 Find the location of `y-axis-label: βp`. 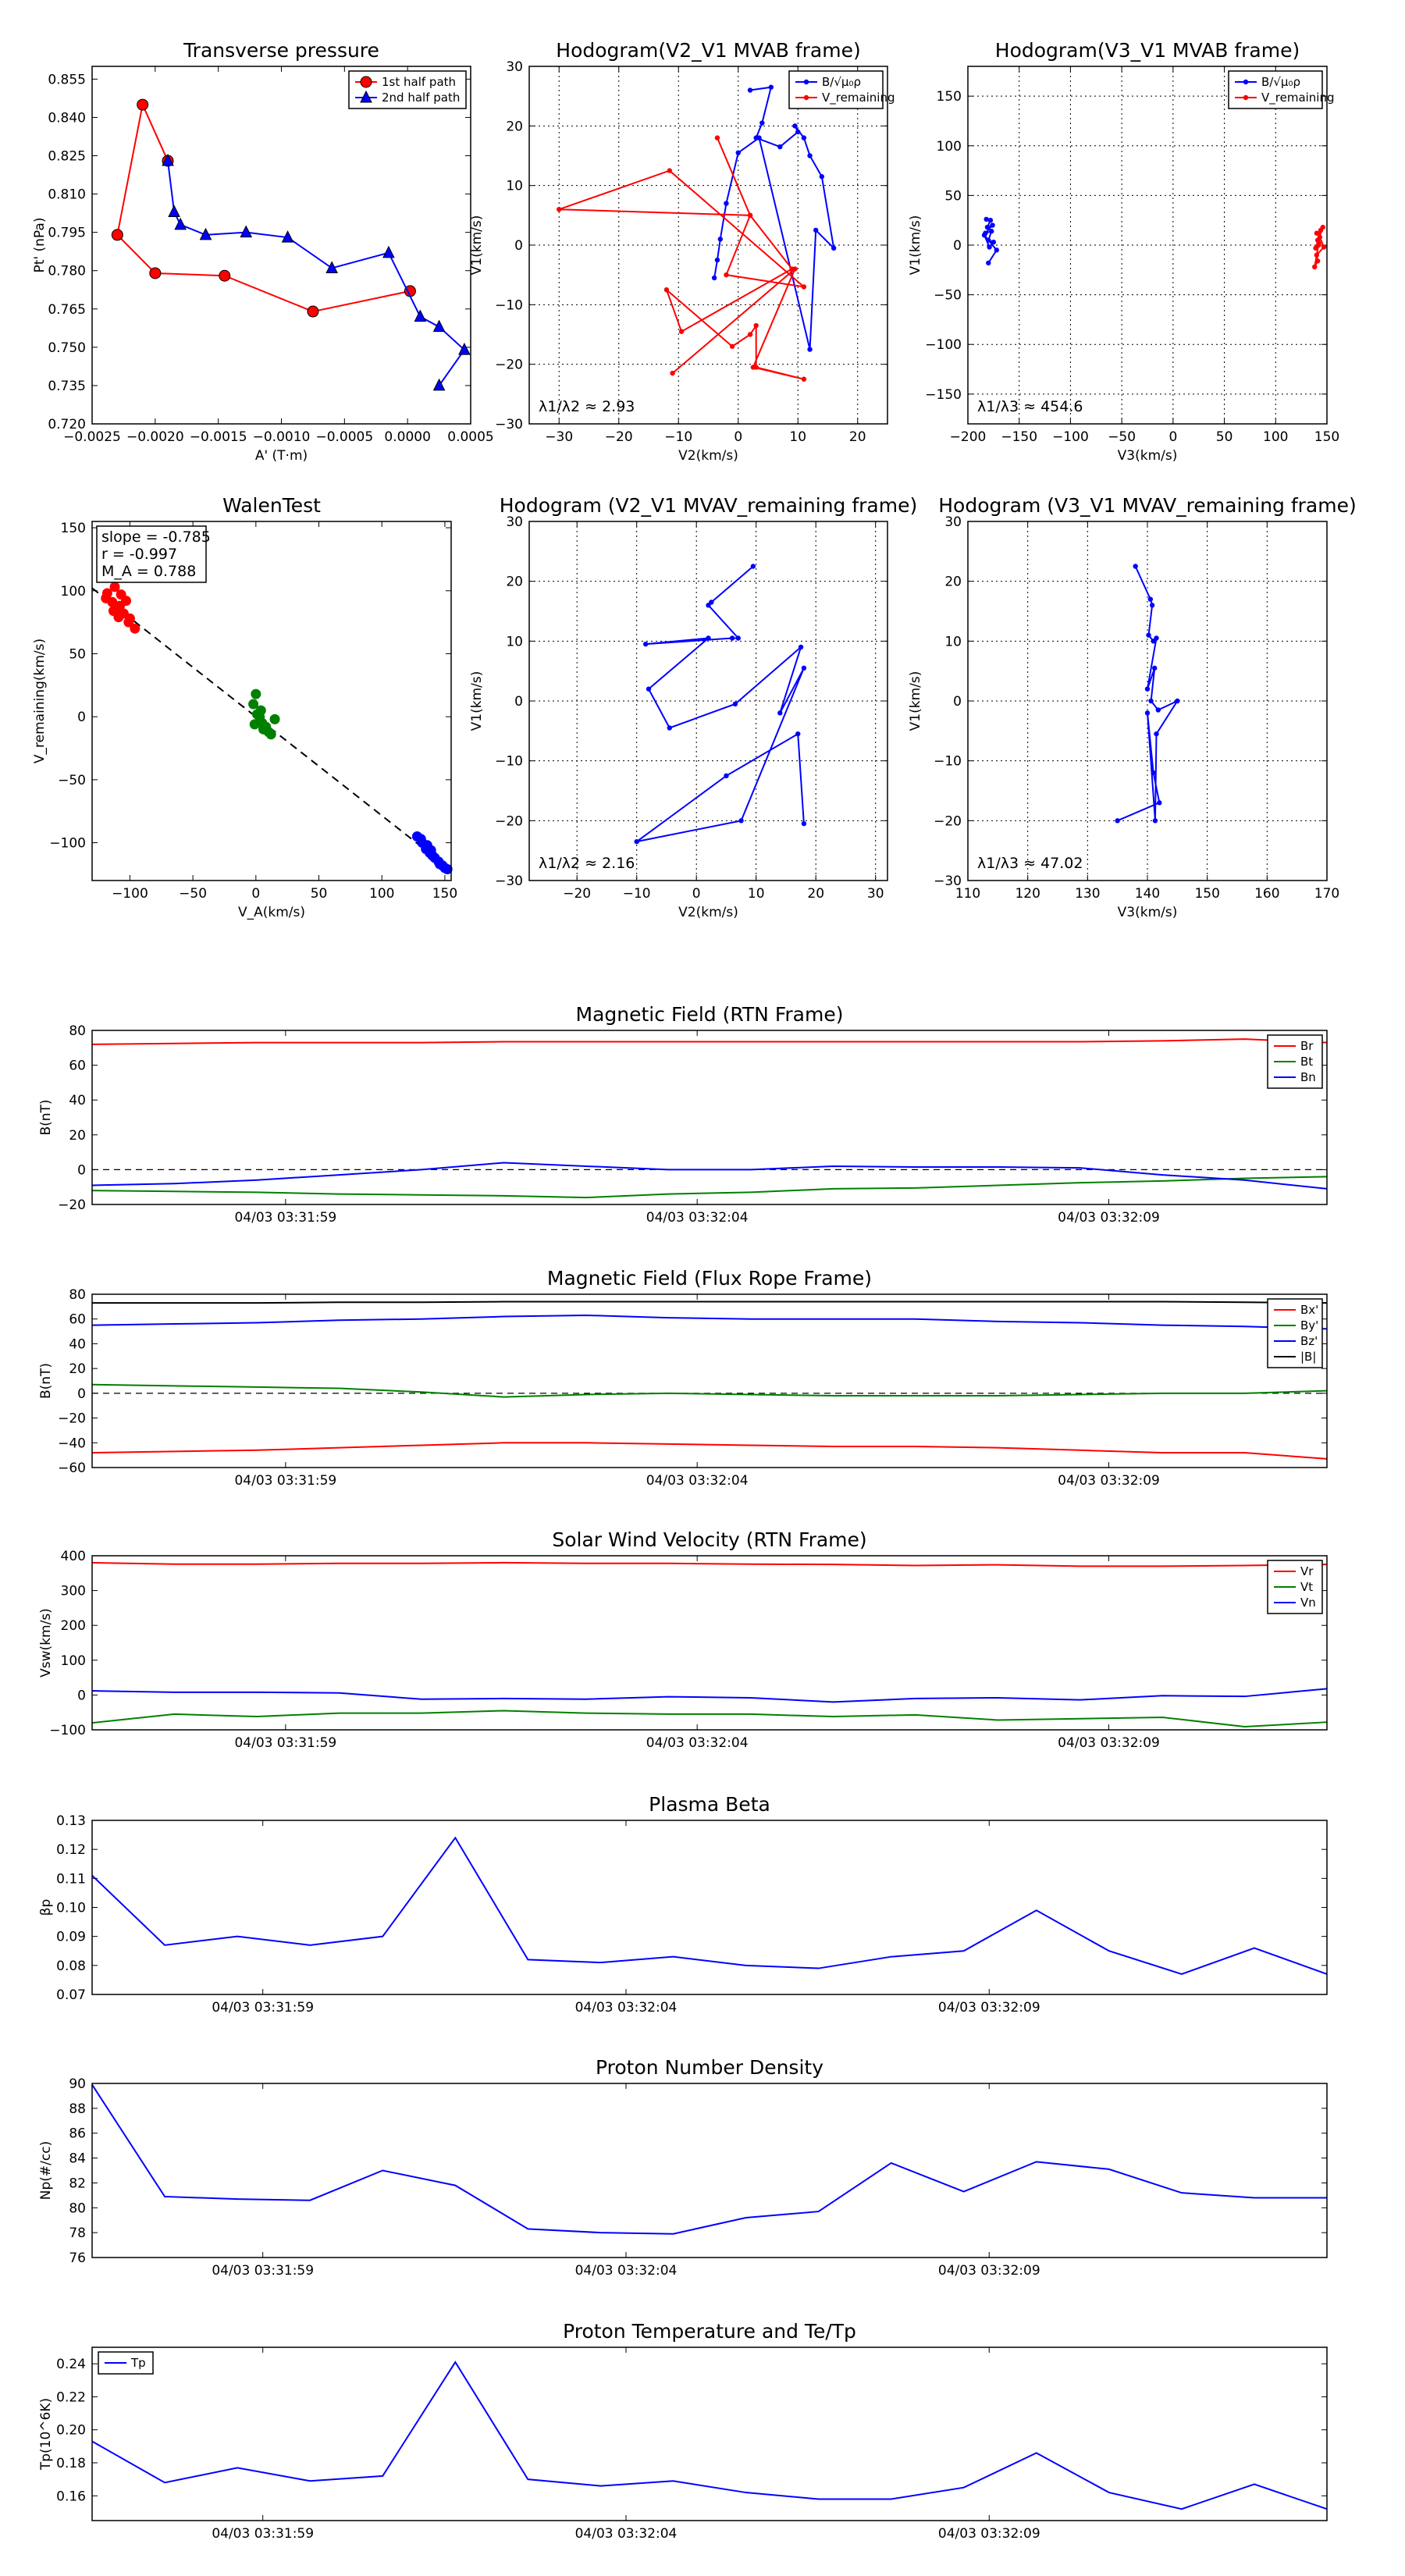

y-axis-label: βp is located at coordinates (46, 1907).